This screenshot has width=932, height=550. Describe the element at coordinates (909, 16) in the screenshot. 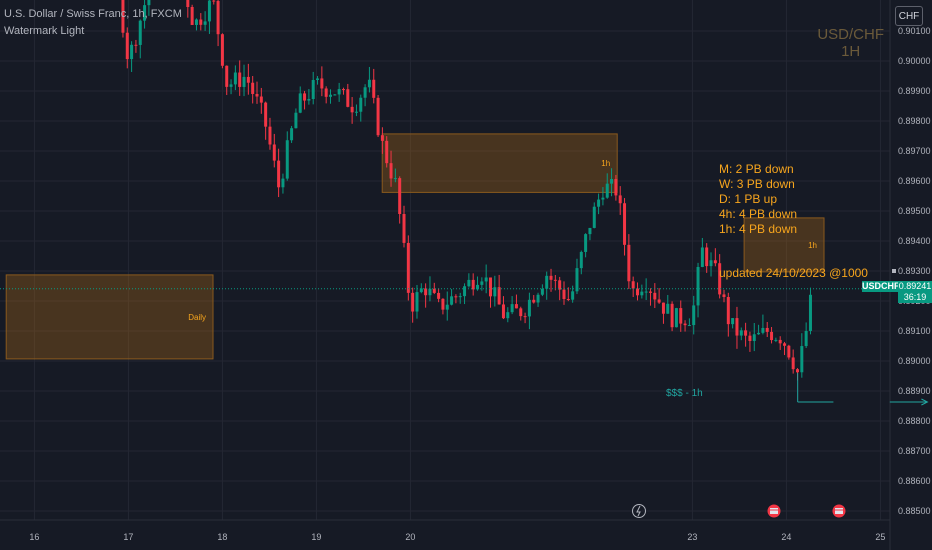

I see `currency-button: CHF` at that location.